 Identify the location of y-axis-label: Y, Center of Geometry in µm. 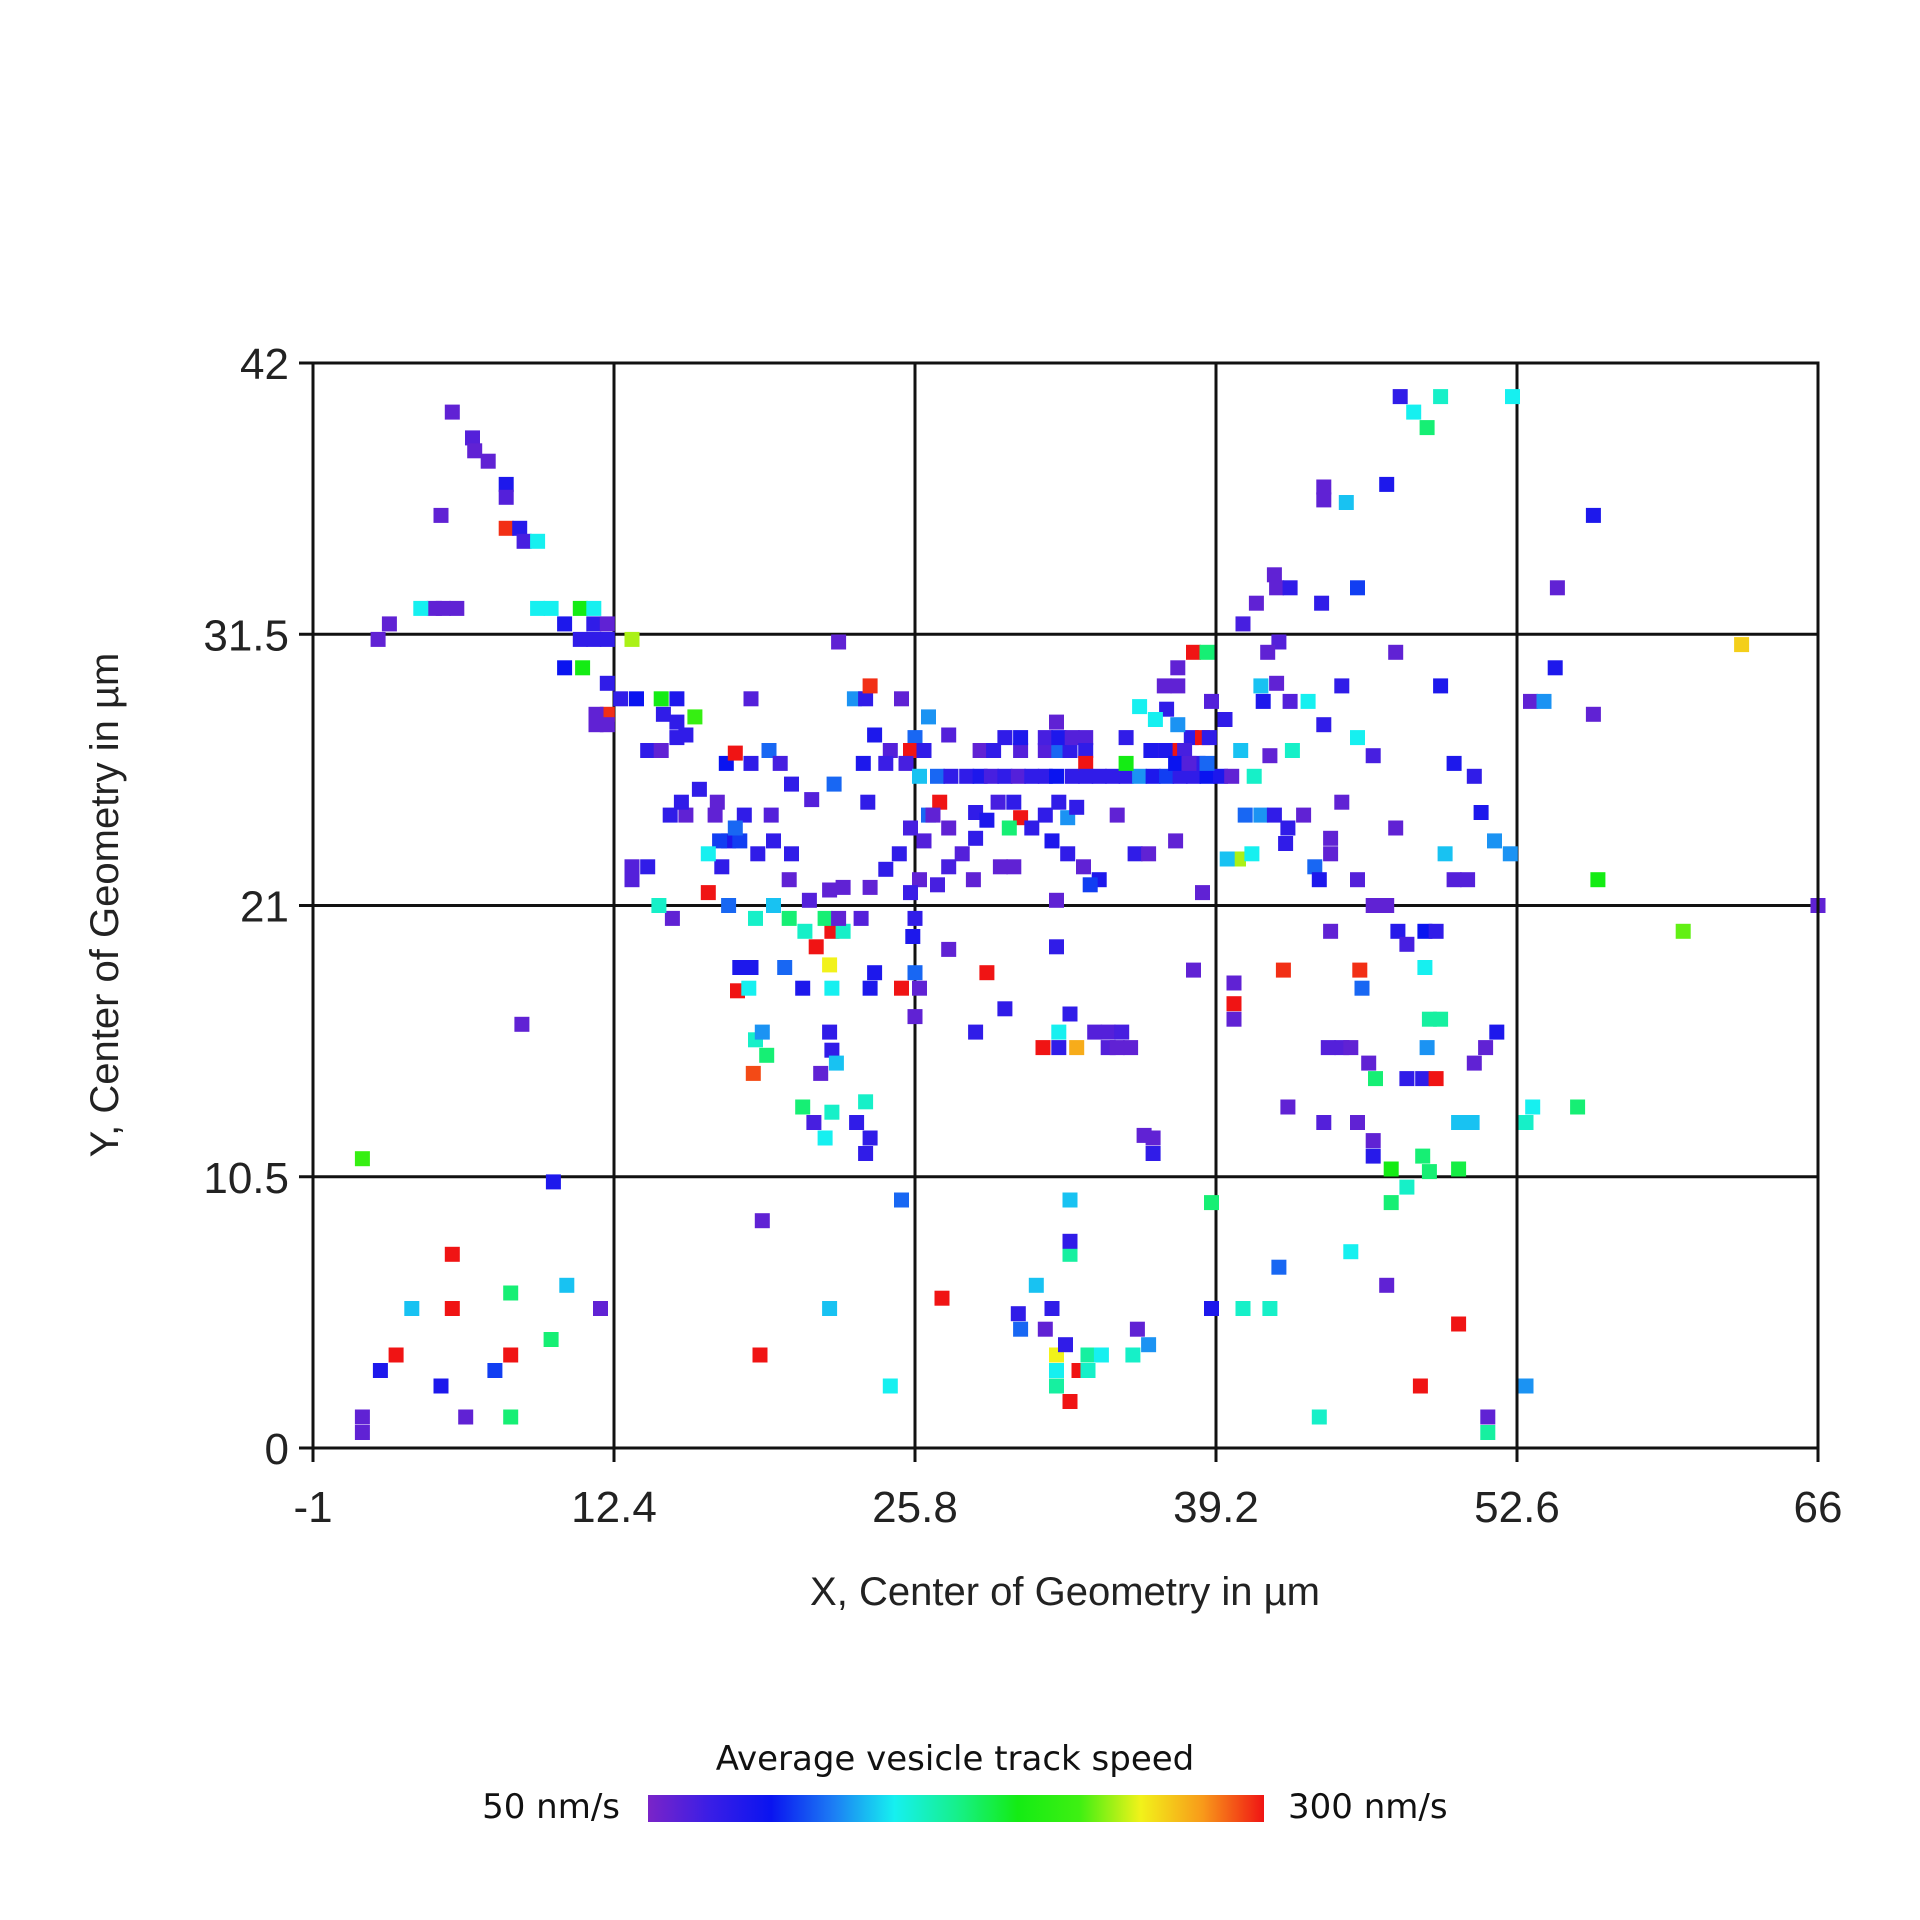
(105, 905).